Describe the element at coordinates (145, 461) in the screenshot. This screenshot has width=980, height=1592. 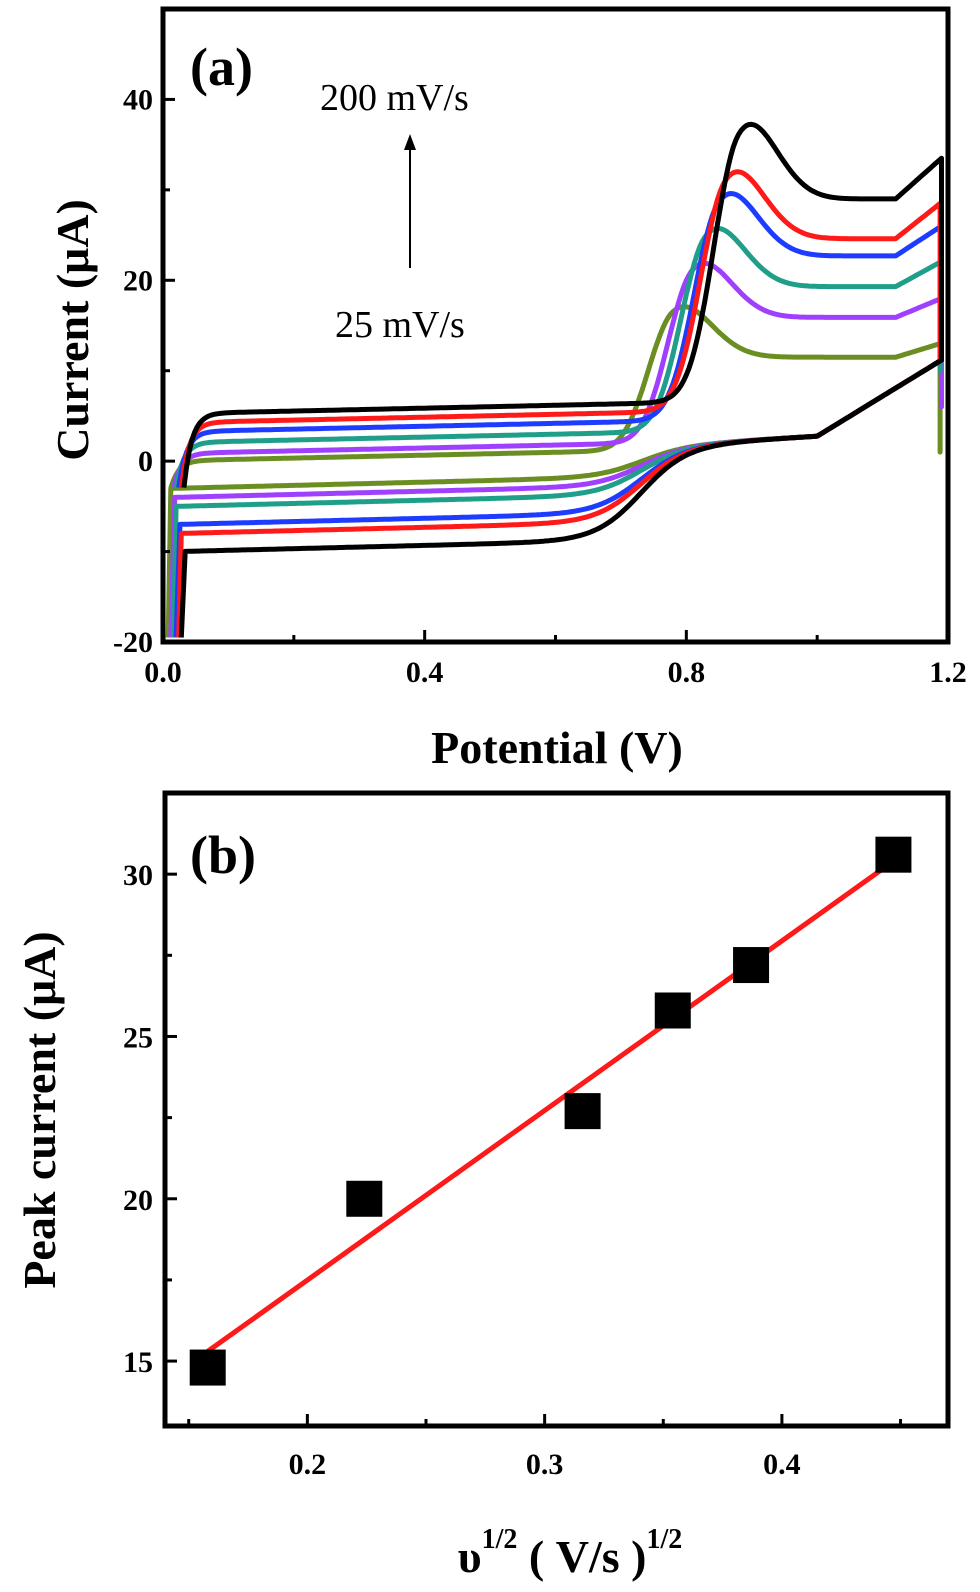
I see `y-tick-label-a: 0` at that location.